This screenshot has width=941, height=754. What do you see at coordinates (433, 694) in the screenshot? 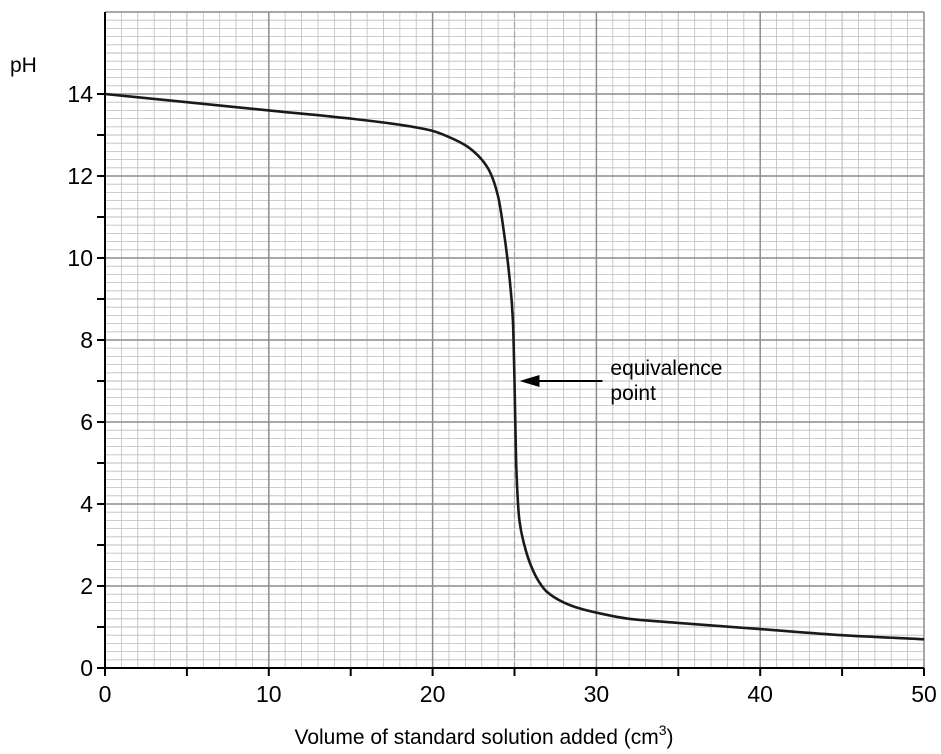
I see `x-tick-label: 20` at bounding box center [433, 694].